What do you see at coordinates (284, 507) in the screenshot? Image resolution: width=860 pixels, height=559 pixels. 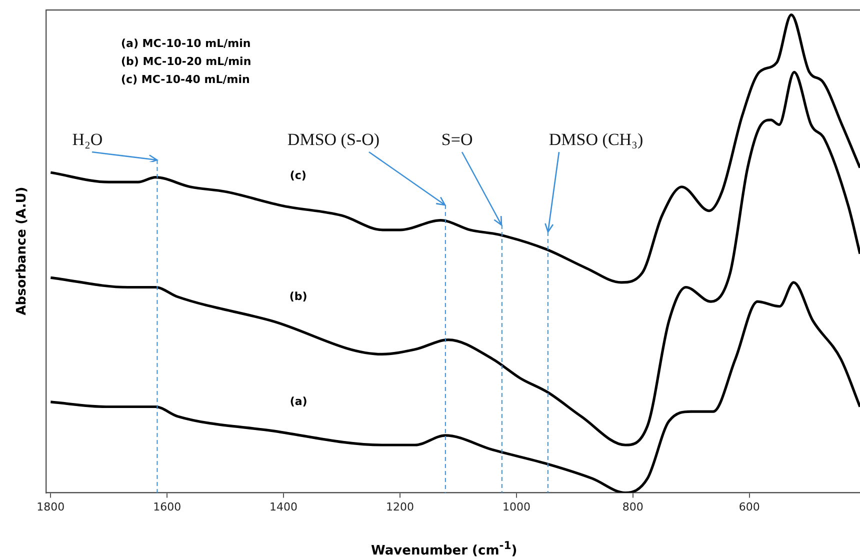 I see `x-tick-label: 1400` at bounding box center [284, 507].